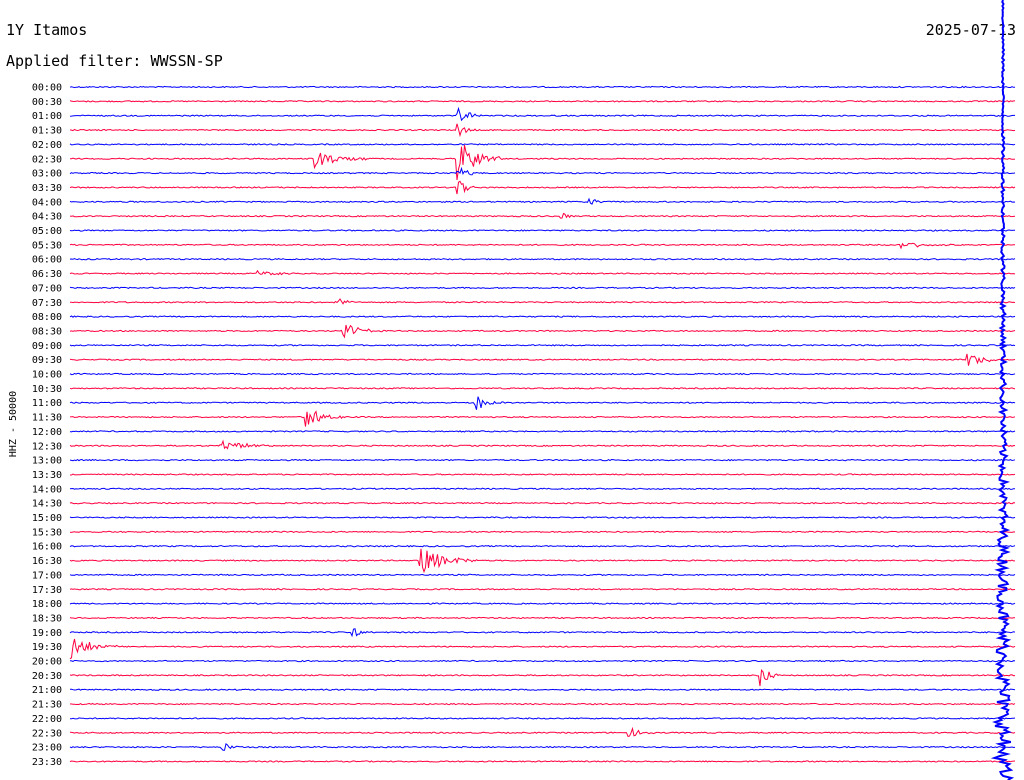  I want to click on tick-label: 22:00, so click(47, 719).